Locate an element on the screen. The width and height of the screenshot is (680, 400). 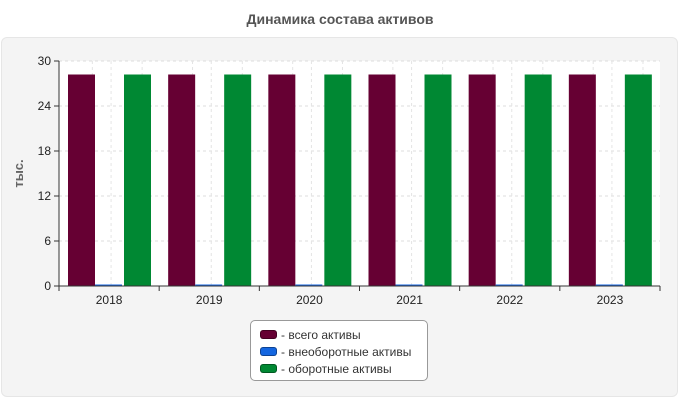
y-axis-label: тыс. is located at coordinates (18, 173).